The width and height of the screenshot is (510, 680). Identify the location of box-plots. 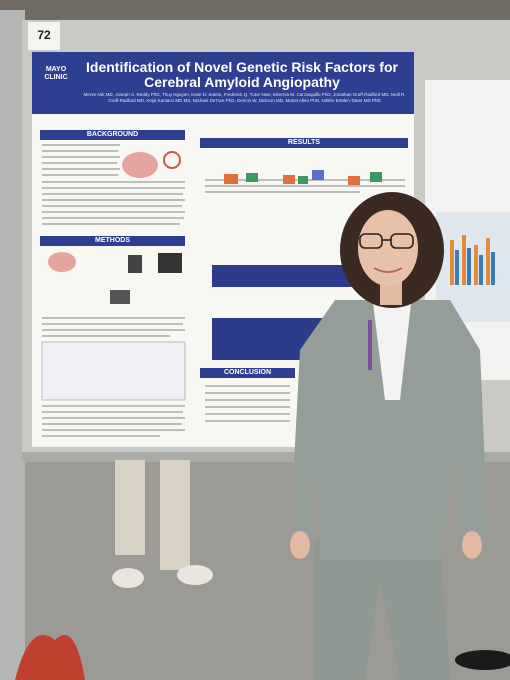
(303, 177).